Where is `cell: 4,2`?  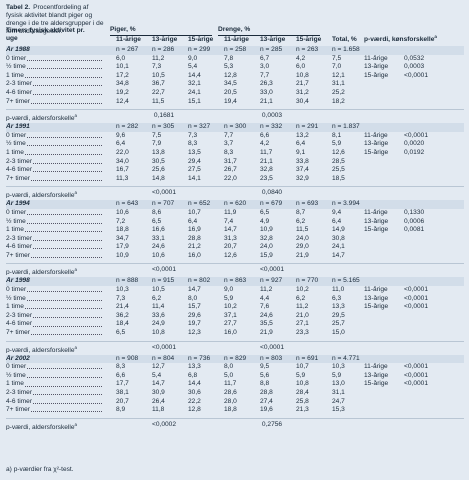 cell: 4,2 is located at coordinates (265, 144).